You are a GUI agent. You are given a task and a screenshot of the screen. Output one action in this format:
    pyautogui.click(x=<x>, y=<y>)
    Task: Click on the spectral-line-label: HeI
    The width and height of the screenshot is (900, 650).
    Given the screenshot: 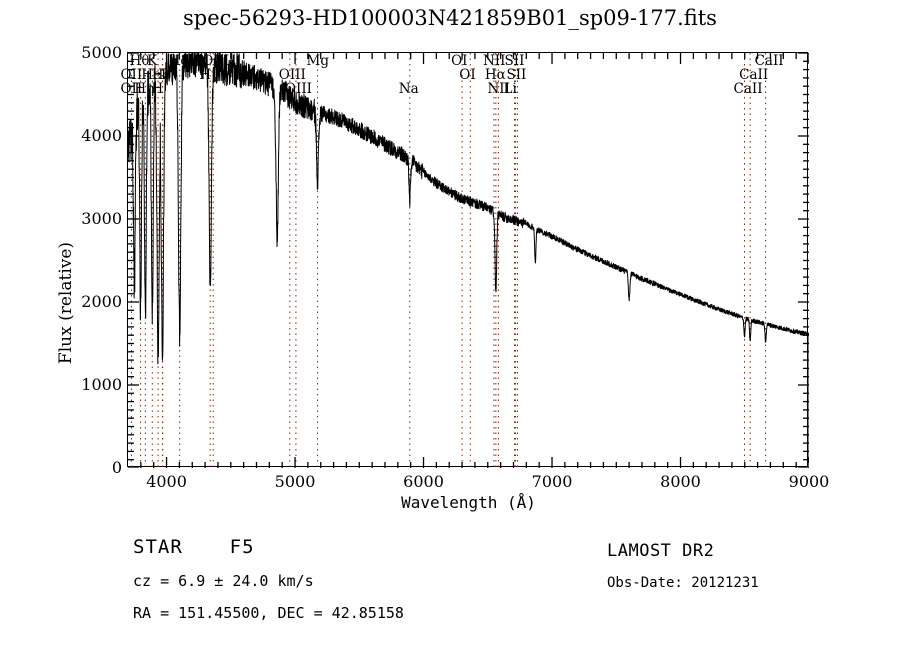 What is the action you would take?
    pyautogui.click(x=154, y=75)
    